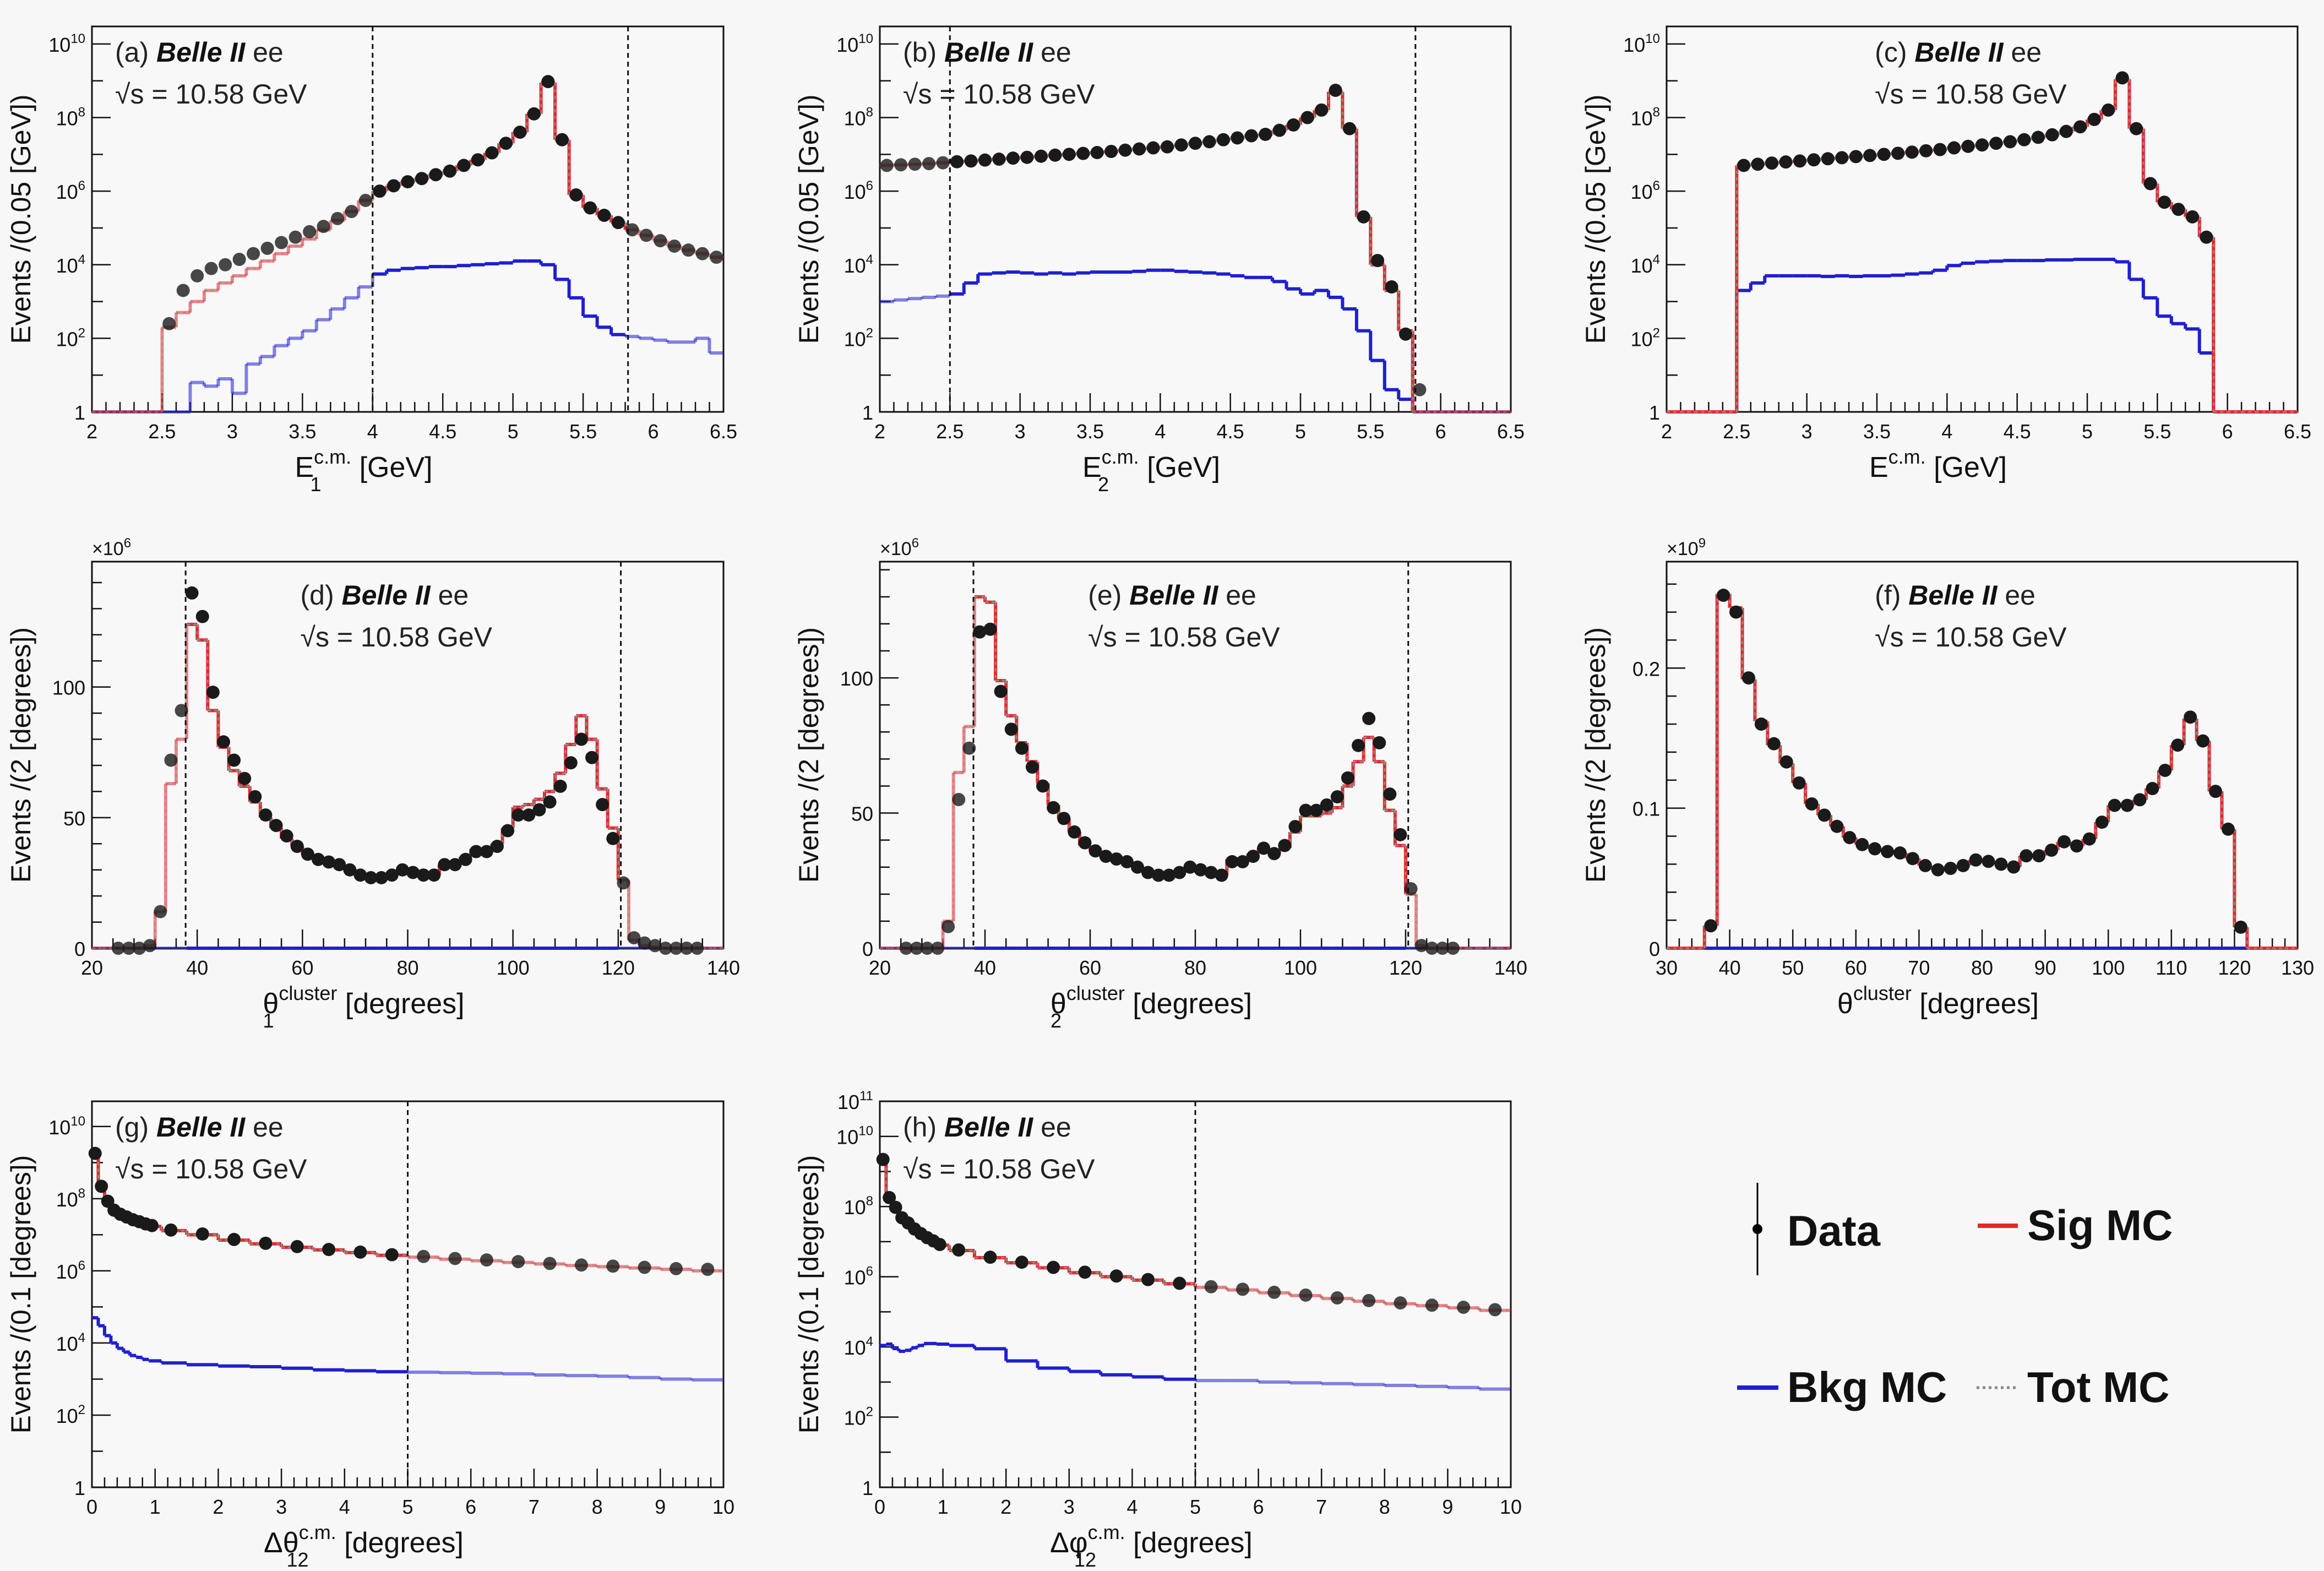  I want to click on series-data, so click(1975, 157).